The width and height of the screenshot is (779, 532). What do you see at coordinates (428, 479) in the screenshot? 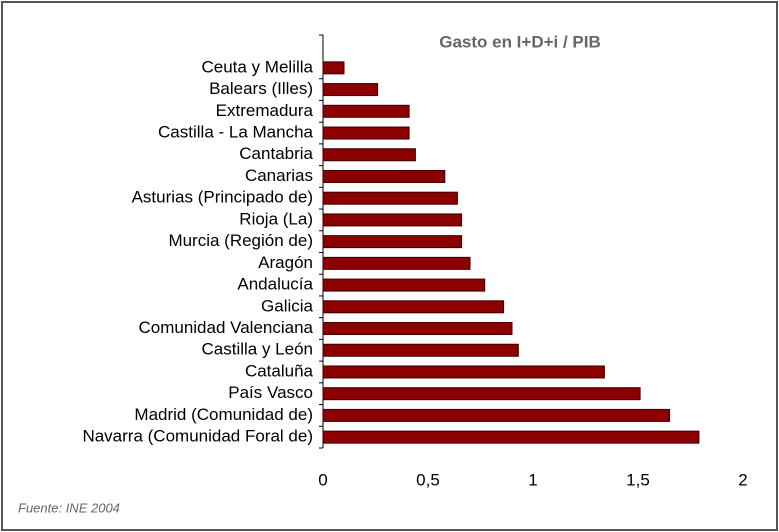
I see `x-tick-label: 0,5` at bounding box center [428, 479].